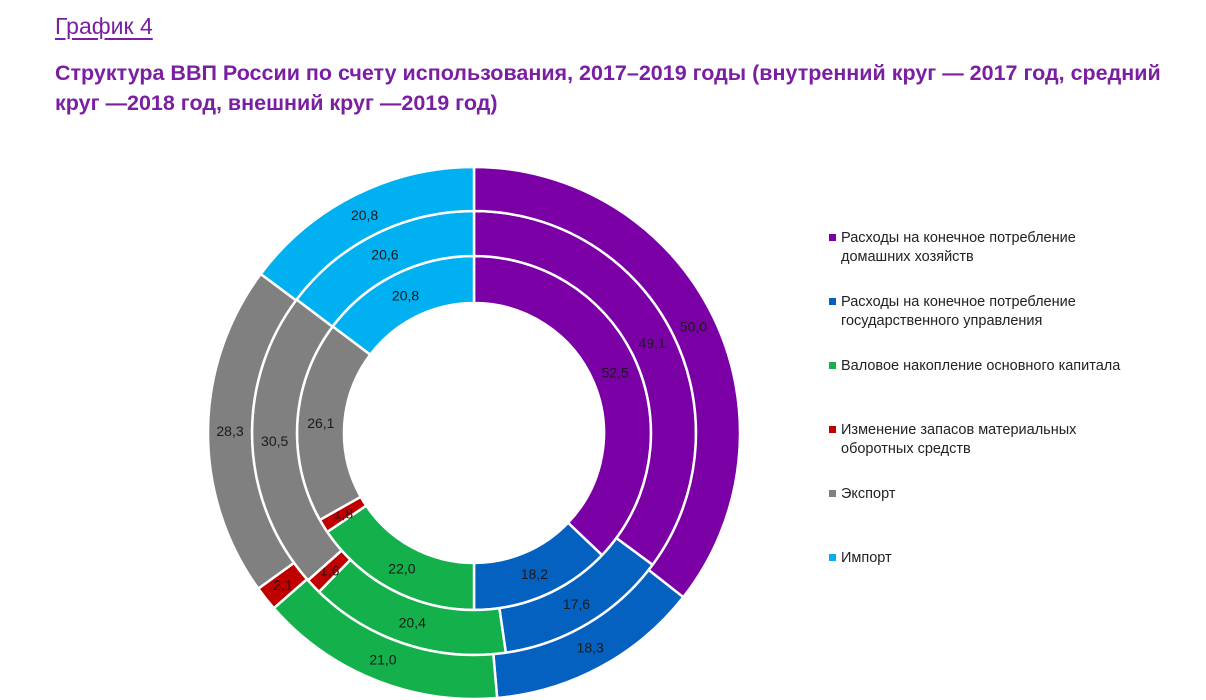  I want to click on data-label-2017-fixed-capital: 22,0, so click(401, 569).